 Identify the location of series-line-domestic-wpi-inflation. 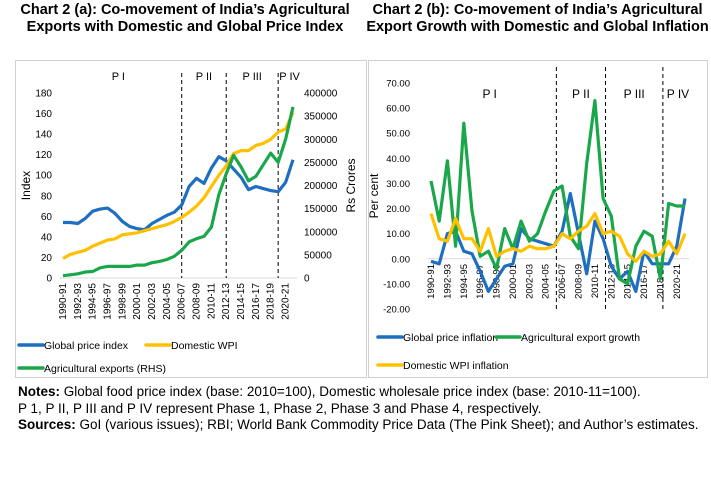
(558, 237).